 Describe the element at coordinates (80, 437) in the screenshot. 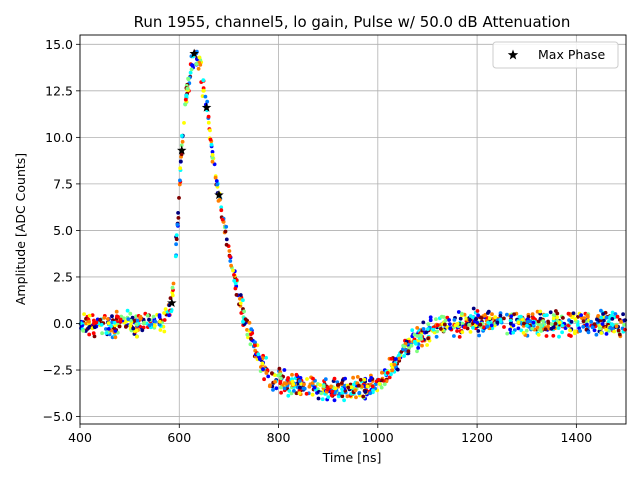

I see `x-tick-label: 400` at that location.